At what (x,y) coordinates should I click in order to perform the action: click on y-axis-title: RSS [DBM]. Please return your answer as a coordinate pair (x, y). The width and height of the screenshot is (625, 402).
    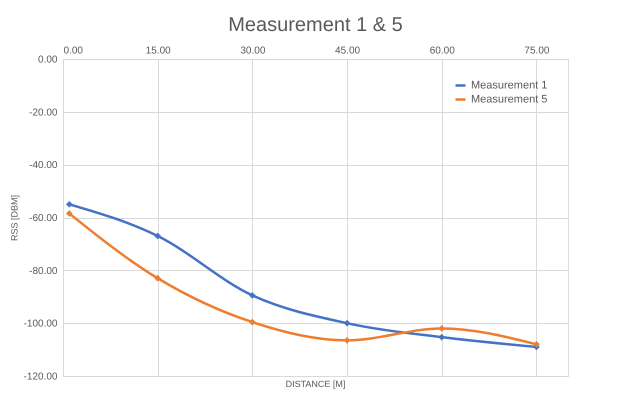
    Looking at the image, I should click on (15, 218).